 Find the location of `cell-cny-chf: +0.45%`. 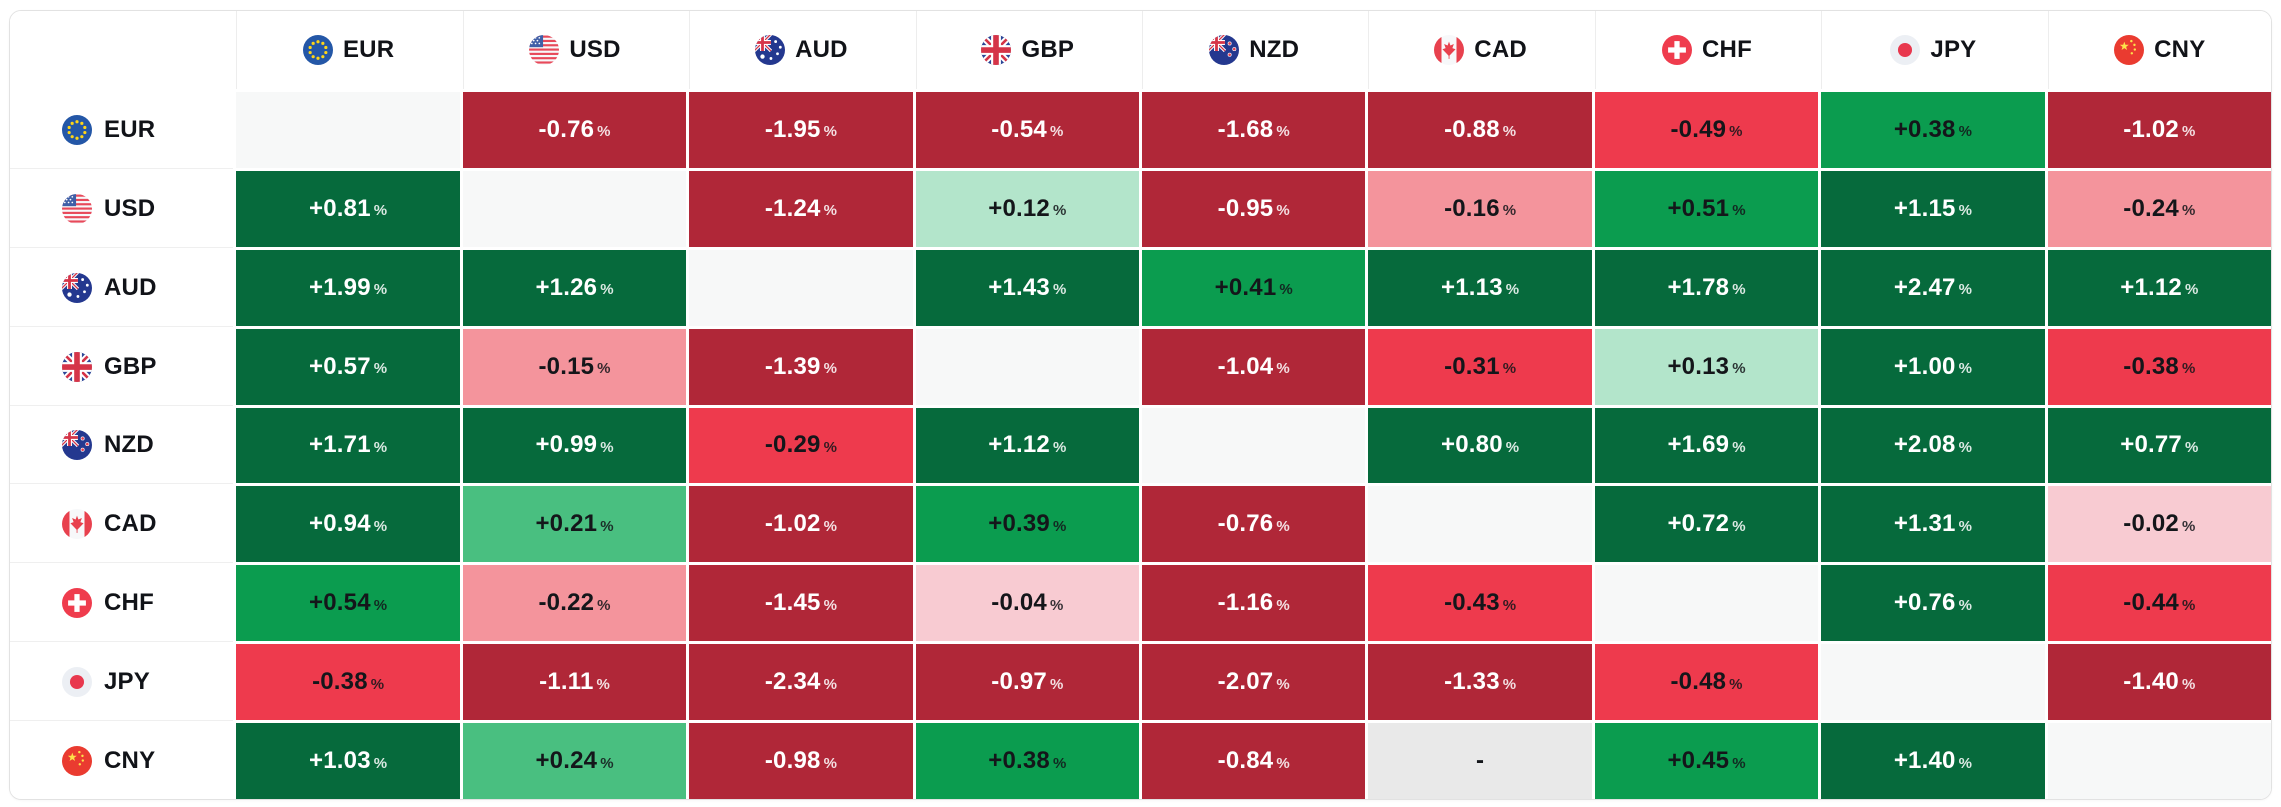

cell-cny-chf: +0.45% is located at coordinates (1706, 761).